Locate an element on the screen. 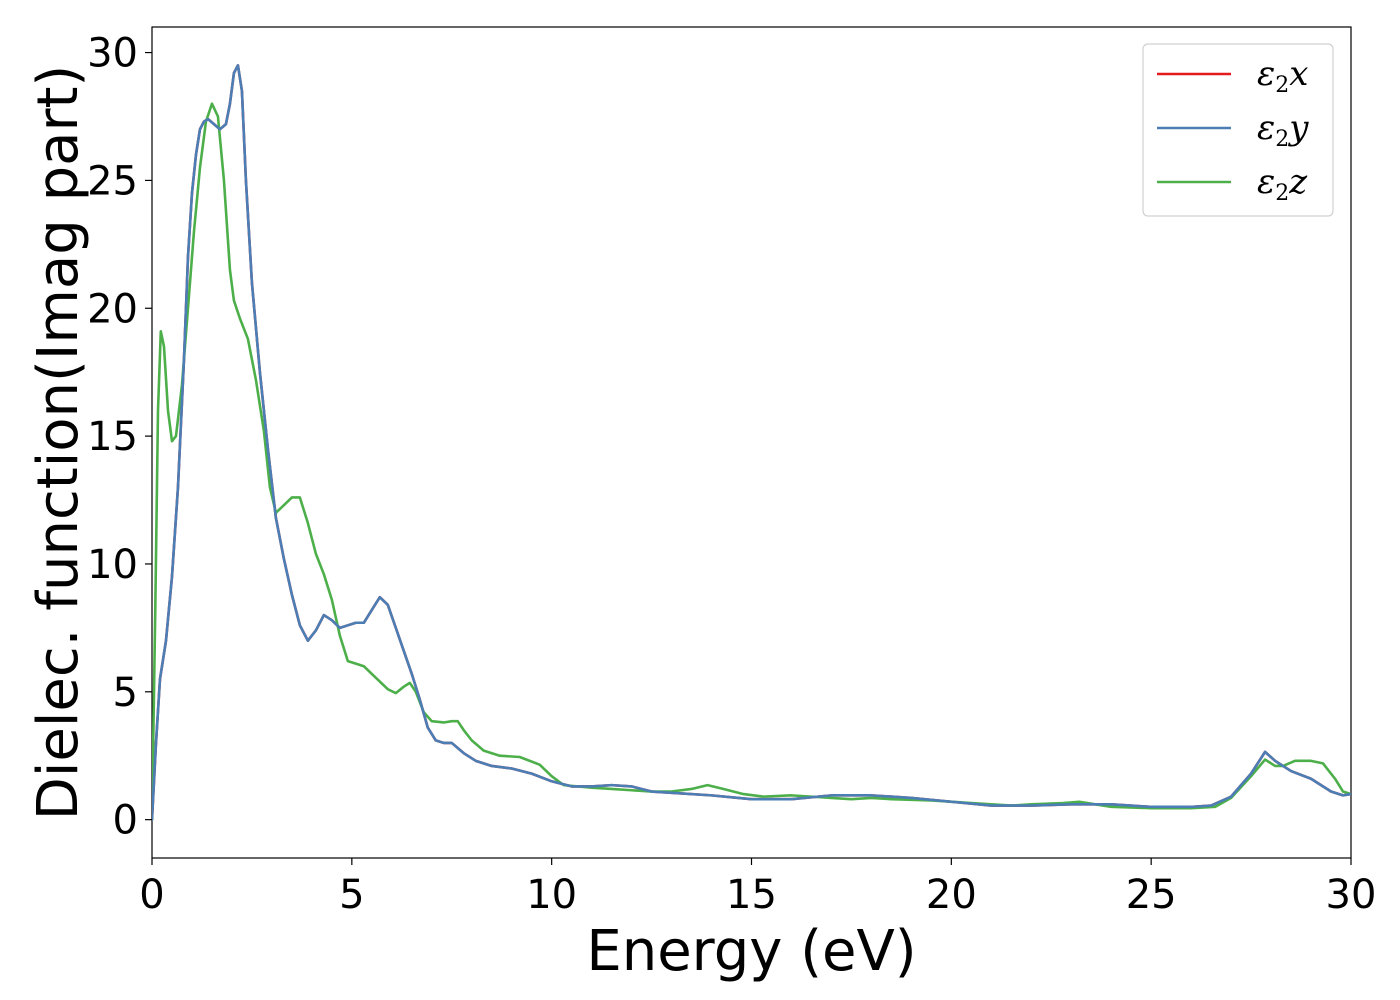  y-tick-label: 30 is located at coordinates (112, 54).